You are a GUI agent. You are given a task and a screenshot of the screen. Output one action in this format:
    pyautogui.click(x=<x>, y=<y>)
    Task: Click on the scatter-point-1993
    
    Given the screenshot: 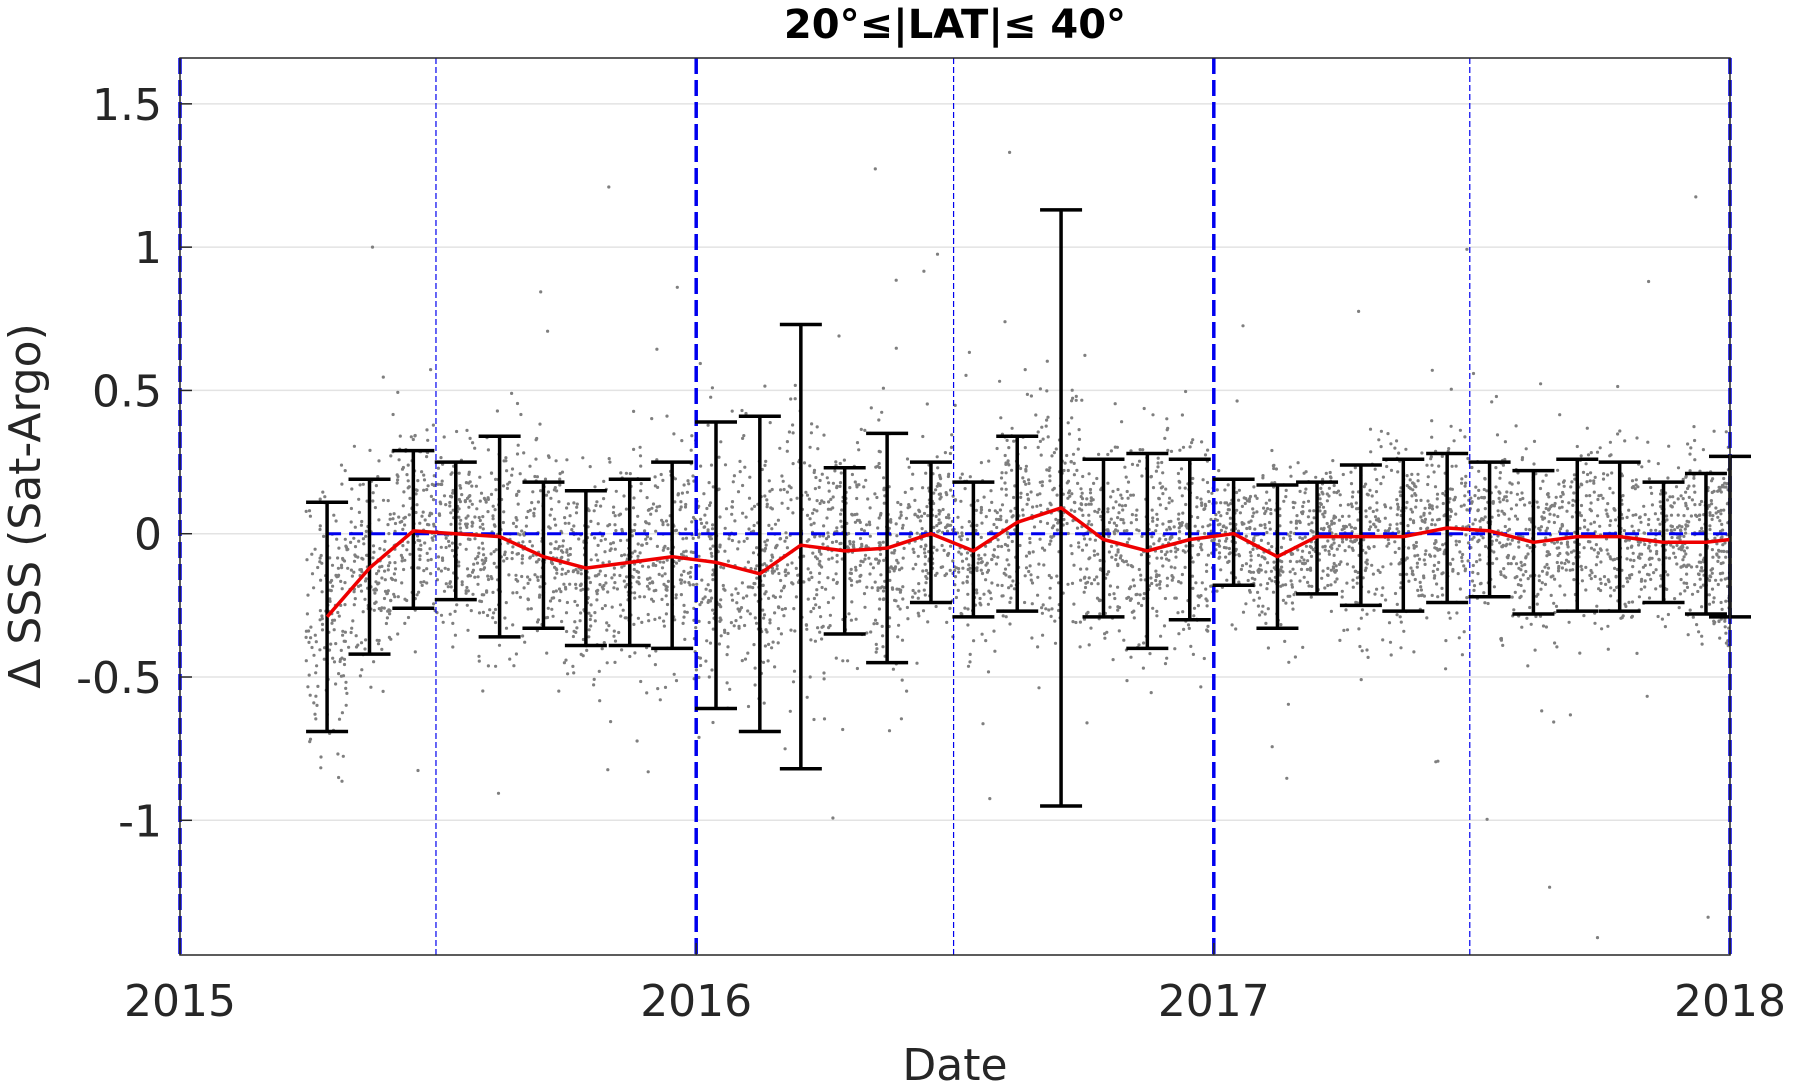 What is the action you would take?
    pyautogui.click(x=901, y=504)
    